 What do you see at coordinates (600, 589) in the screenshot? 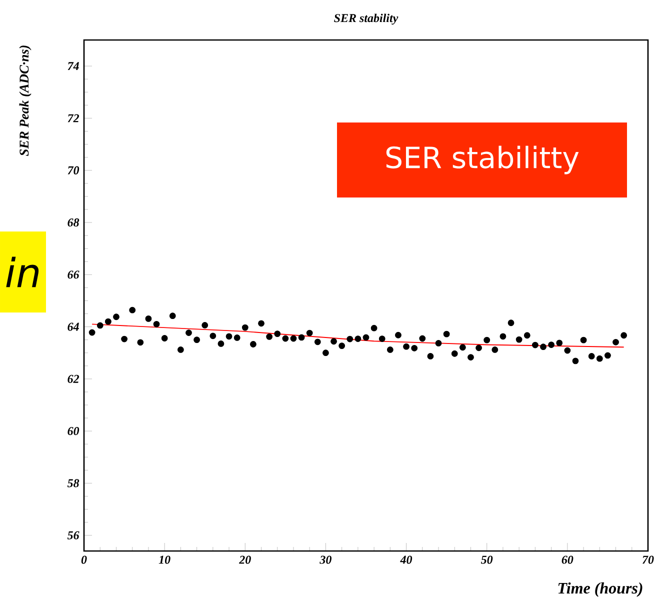
I see `x-axis-title: Time (hours)` at bounding box center [600, 589].